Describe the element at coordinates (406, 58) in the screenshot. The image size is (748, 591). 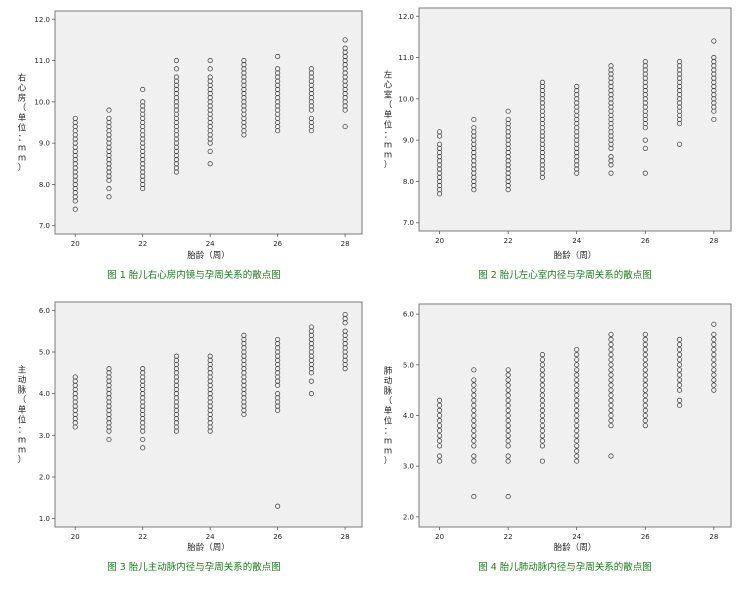
I see `y-tick-label: 11.0` at that location.